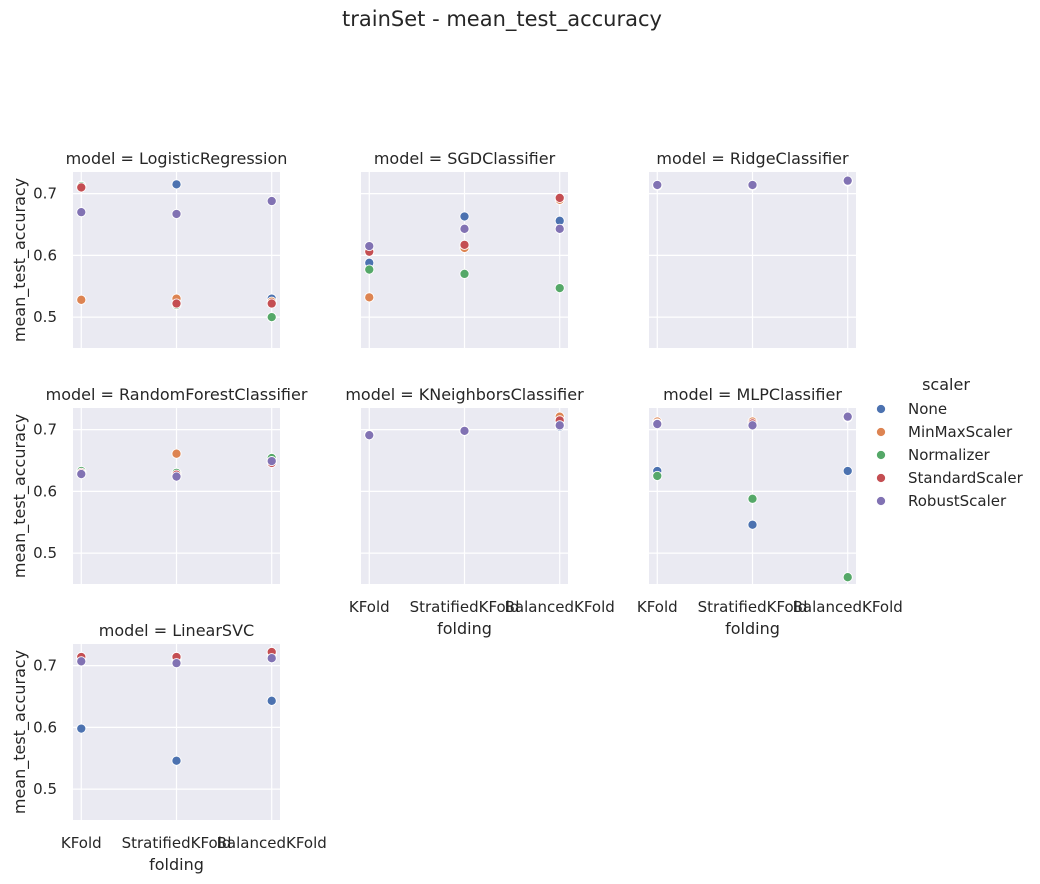 The image size is (1040, 884). I want to click on panel-title: model = KNeighborsClassifier, so click(464, 394).